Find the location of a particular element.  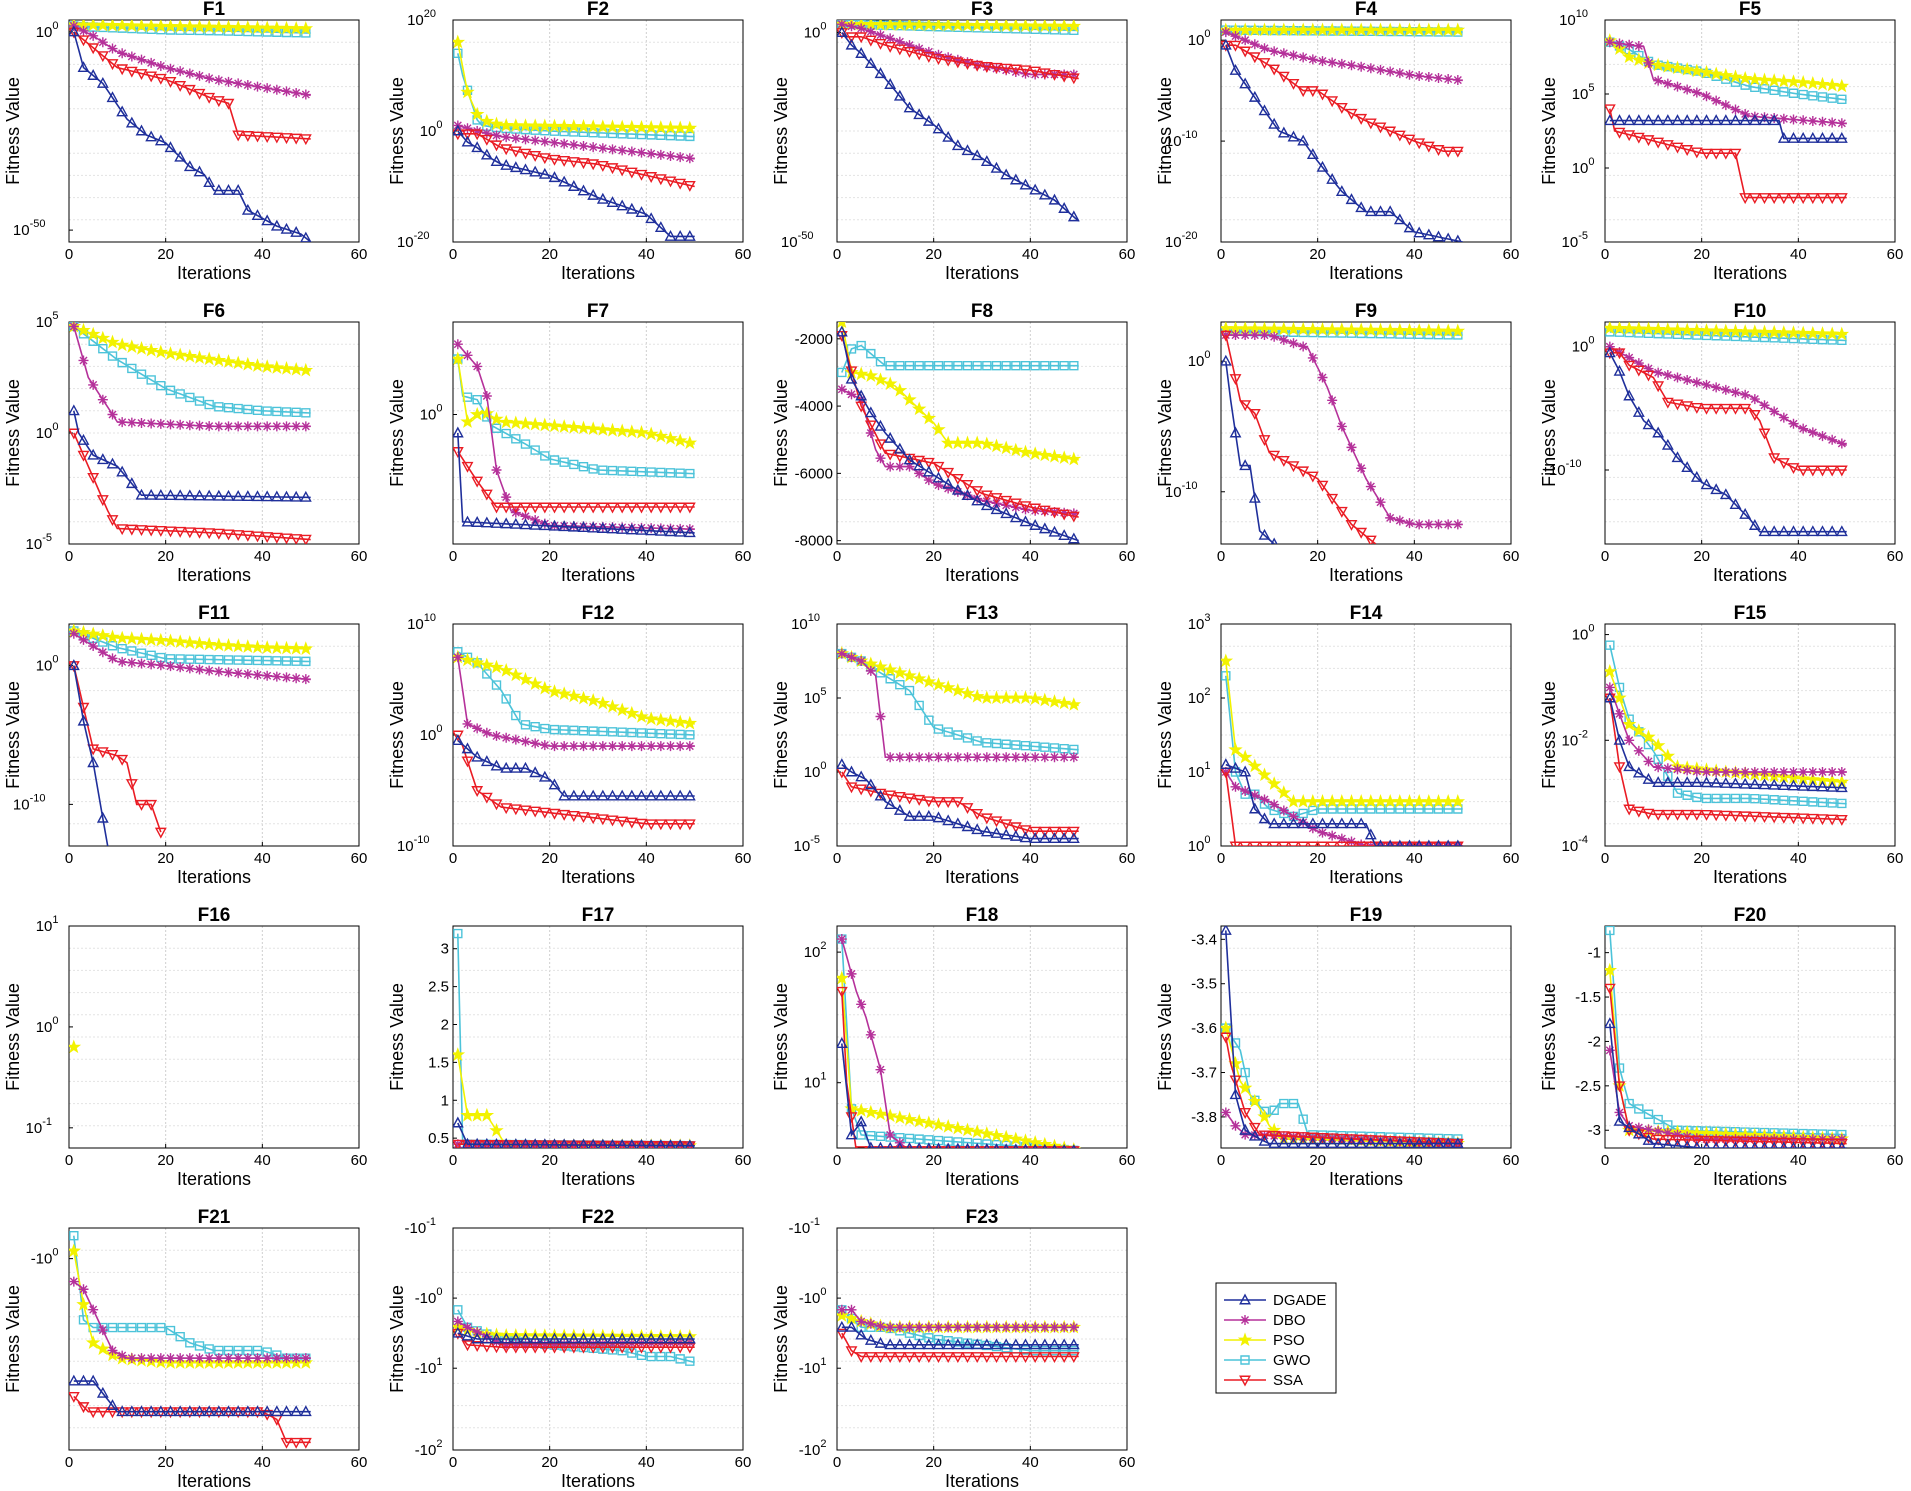

x-tick-label: 20 is located at coordinates (549, 1462).